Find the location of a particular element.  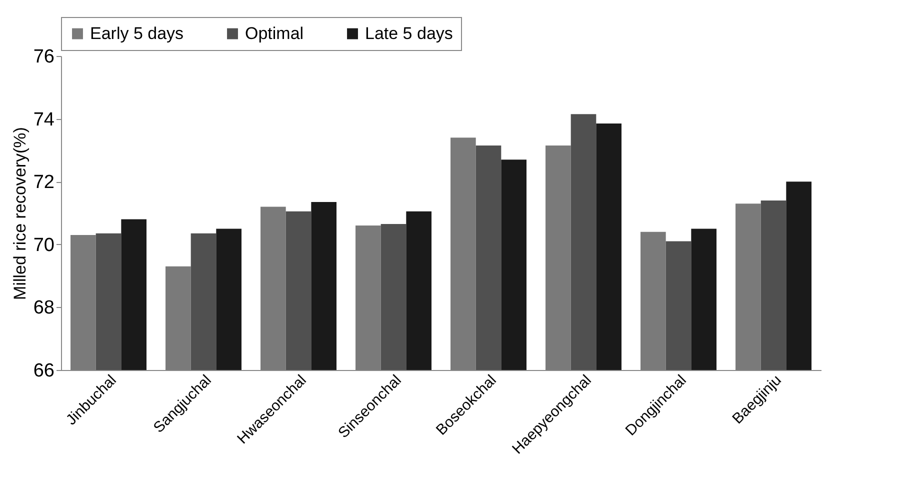

y-tick-label: 74 is located at coordinates (44, 119).